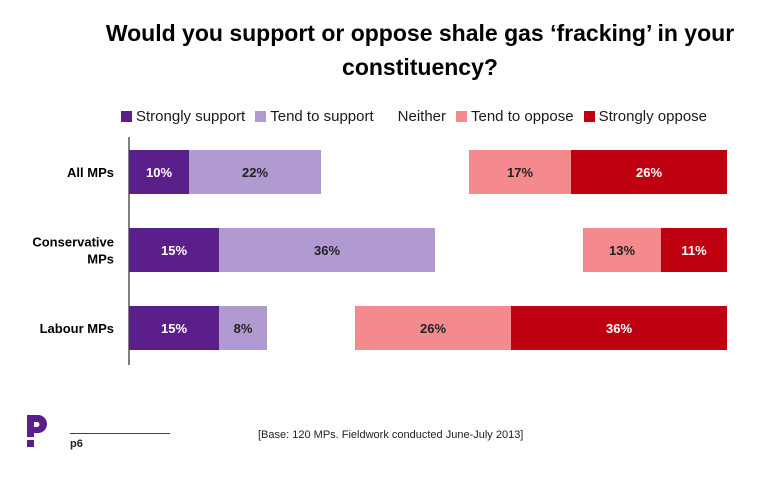 This screenshot has height=477, width=759. Describe the element at coordinates (37, 431) in the screenshot. I see `populus-p-logo-icon` at that location.